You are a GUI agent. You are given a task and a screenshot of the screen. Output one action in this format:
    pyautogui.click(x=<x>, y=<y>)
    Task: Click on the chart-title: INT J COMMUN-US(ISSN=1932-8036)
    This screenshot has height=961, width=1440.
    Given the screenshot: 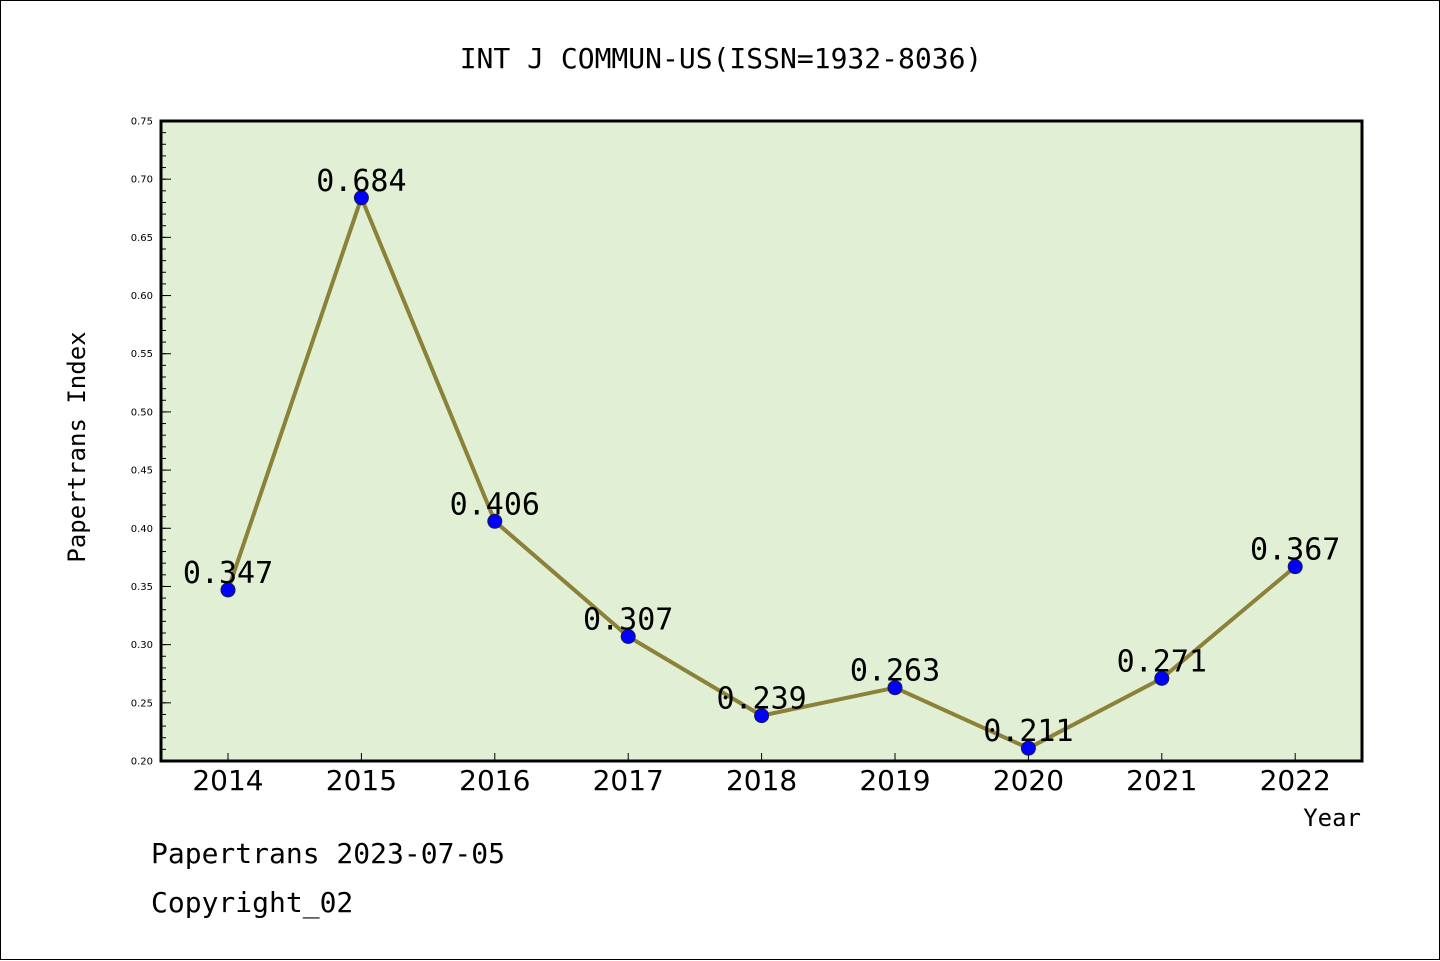 What is the action you would take?
    pyautogui.click(x=721, y=58)
    